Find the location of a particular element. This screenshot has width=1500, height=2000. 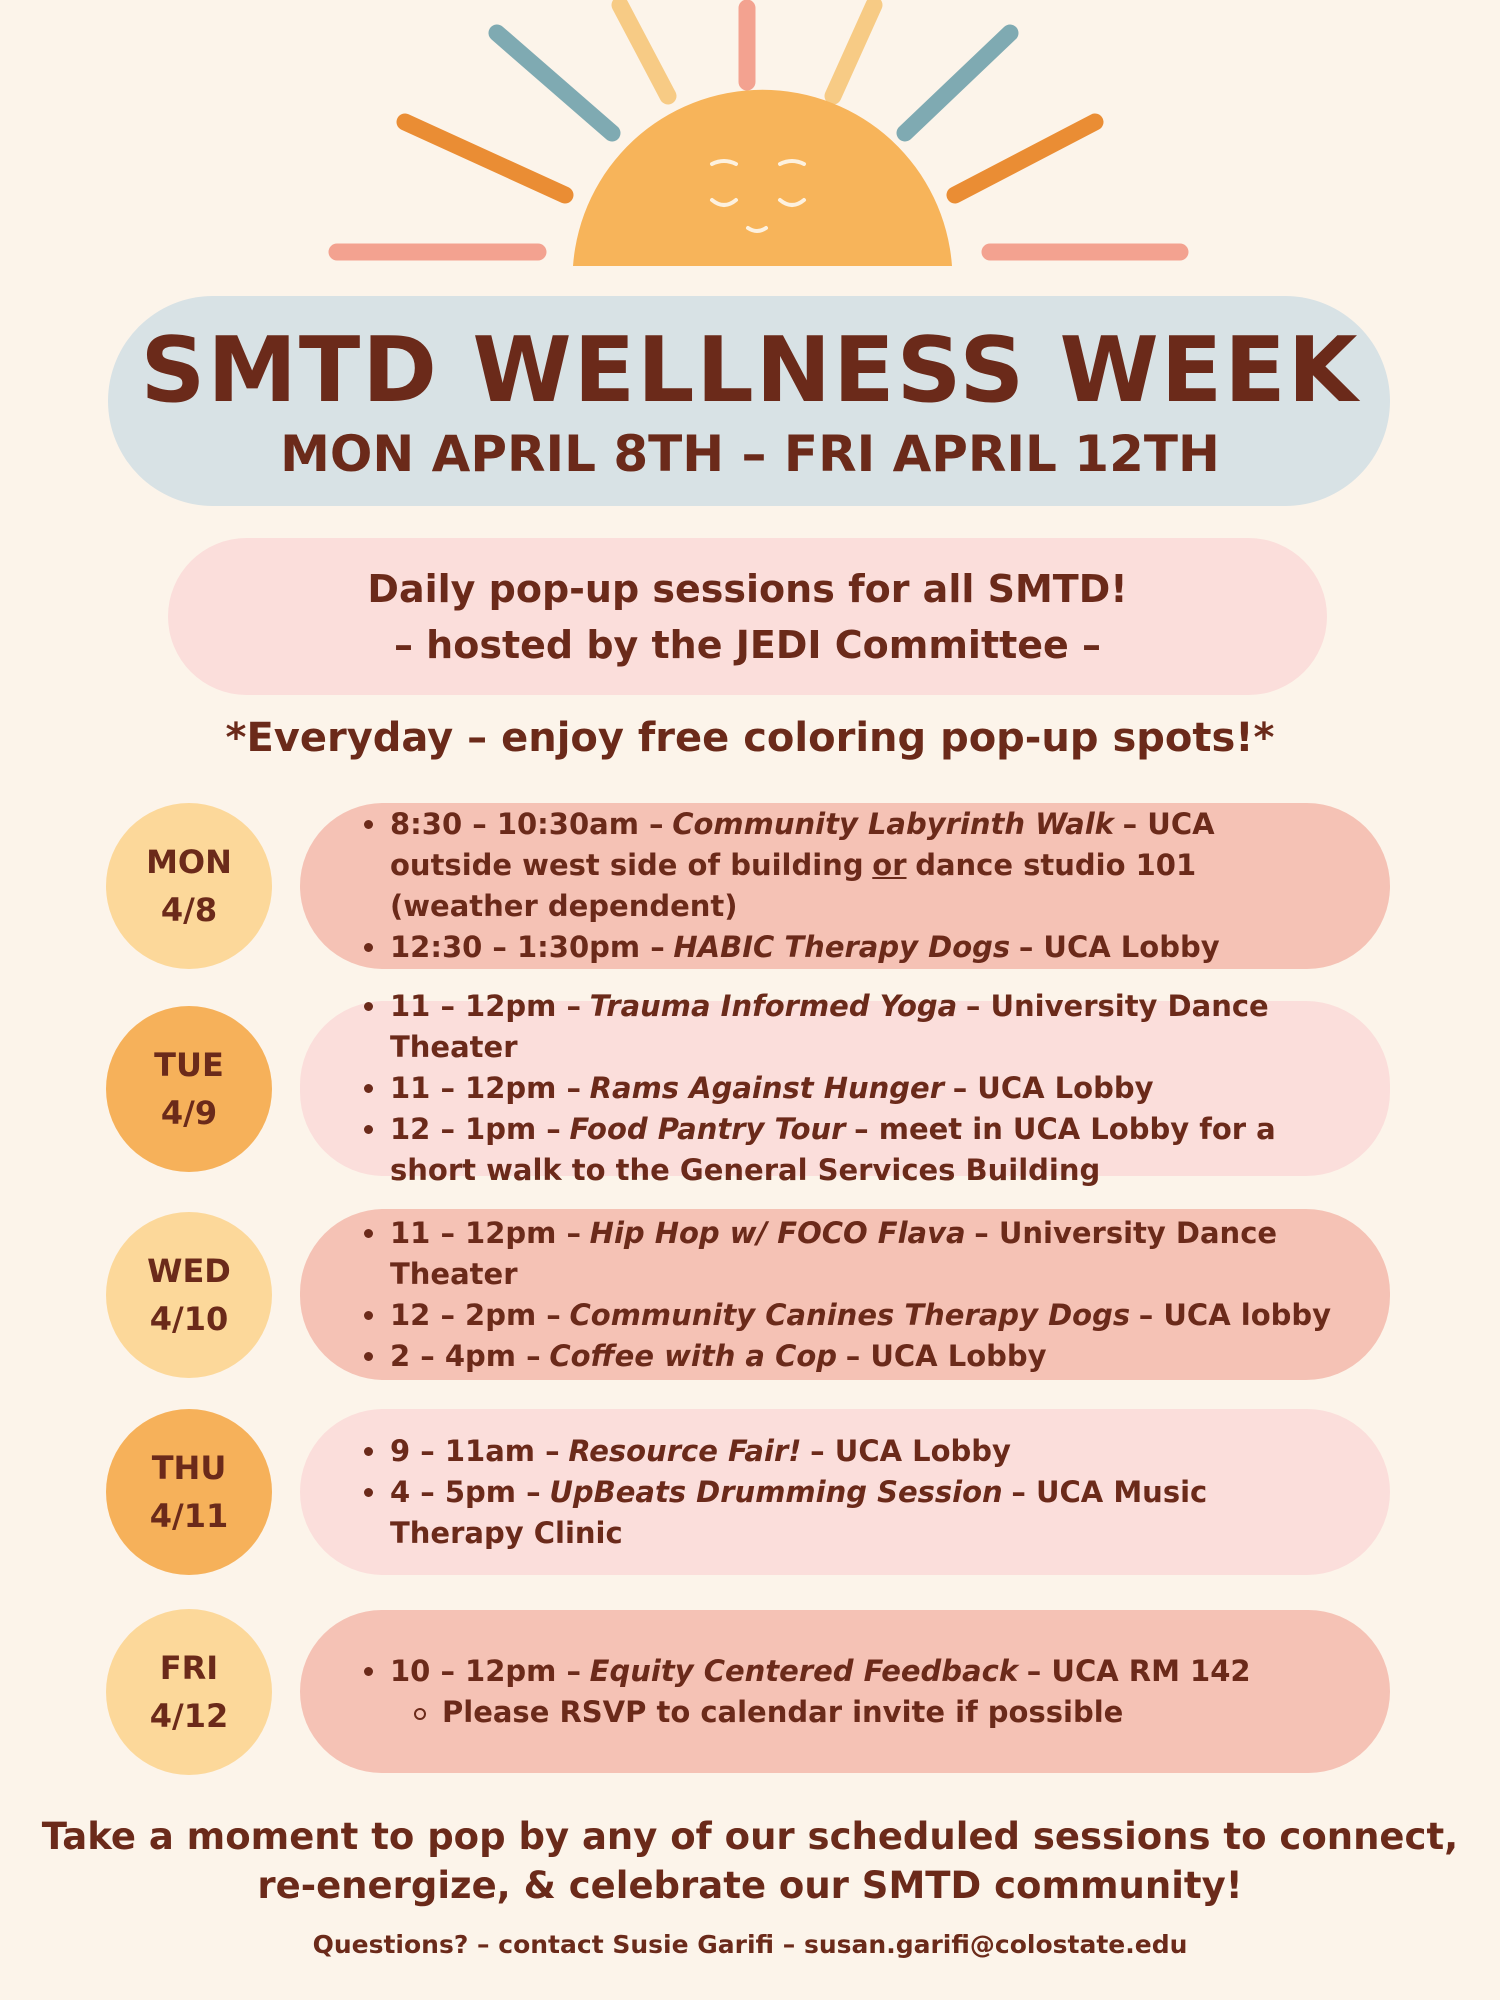

segment: – UCA Music Therapy Clinic is located at coordinates (799, 1512).